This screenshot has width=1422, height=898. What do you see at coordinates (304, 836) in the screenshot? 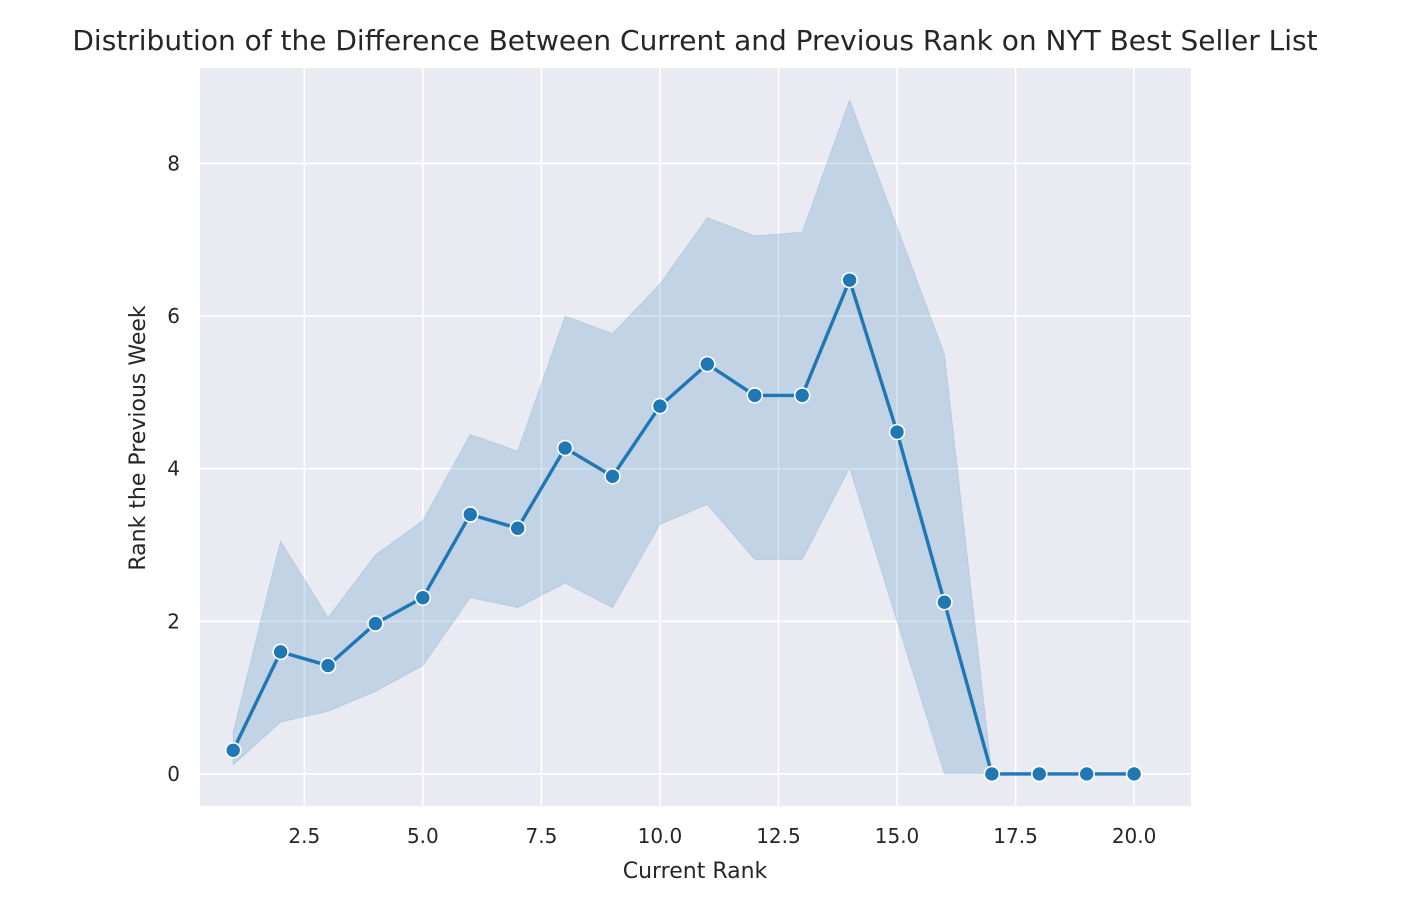
I see `x-tick-label: 2.5` at bounding box center [304, 836].